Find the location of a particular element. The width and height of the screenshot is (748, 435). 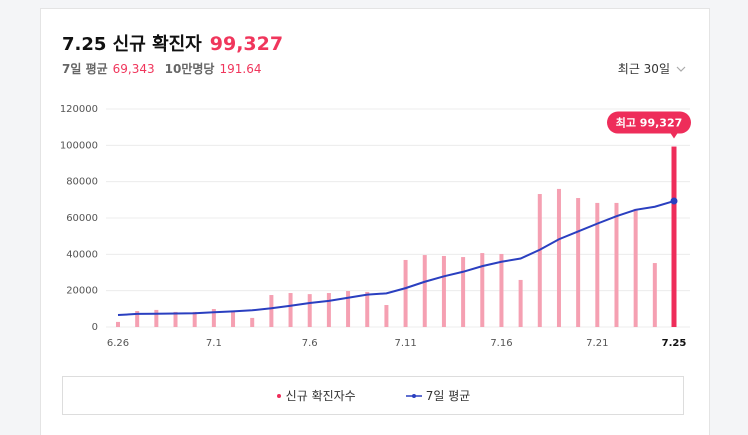

today-count: 99,327 is located at coordinates (246, 44).